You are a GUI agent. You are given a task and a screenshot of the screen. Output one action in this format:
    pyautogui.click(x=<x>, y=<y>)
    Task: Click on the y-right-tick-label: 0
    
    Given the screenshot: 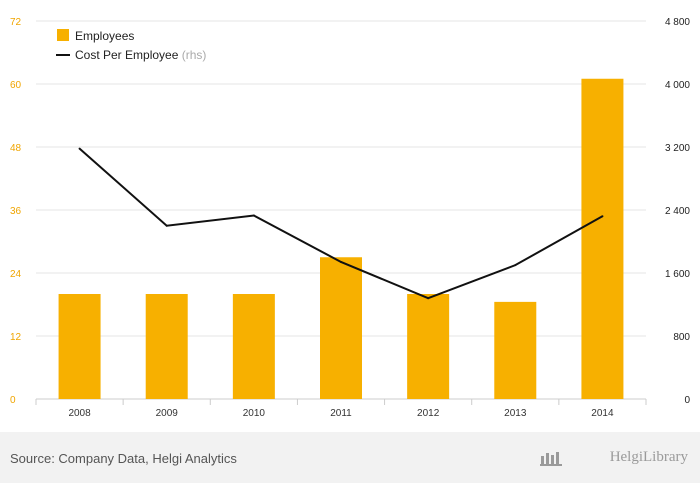 What is the action you would take?
    pyautogui.click(x=687, y=400)
    